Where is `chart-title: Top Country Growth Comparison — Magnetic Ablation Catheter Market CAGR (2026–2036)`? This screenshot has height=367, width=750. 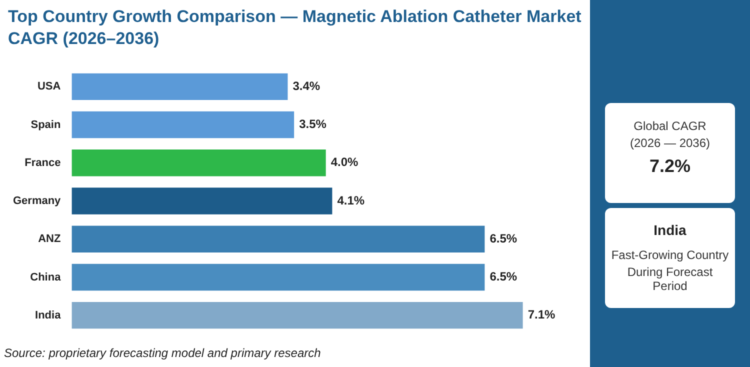
chart-title: Top Country Growth Comparison — Magnetic Ablation Catheter Market CAGR (2026–2036) is located at coordinates (295, 28).